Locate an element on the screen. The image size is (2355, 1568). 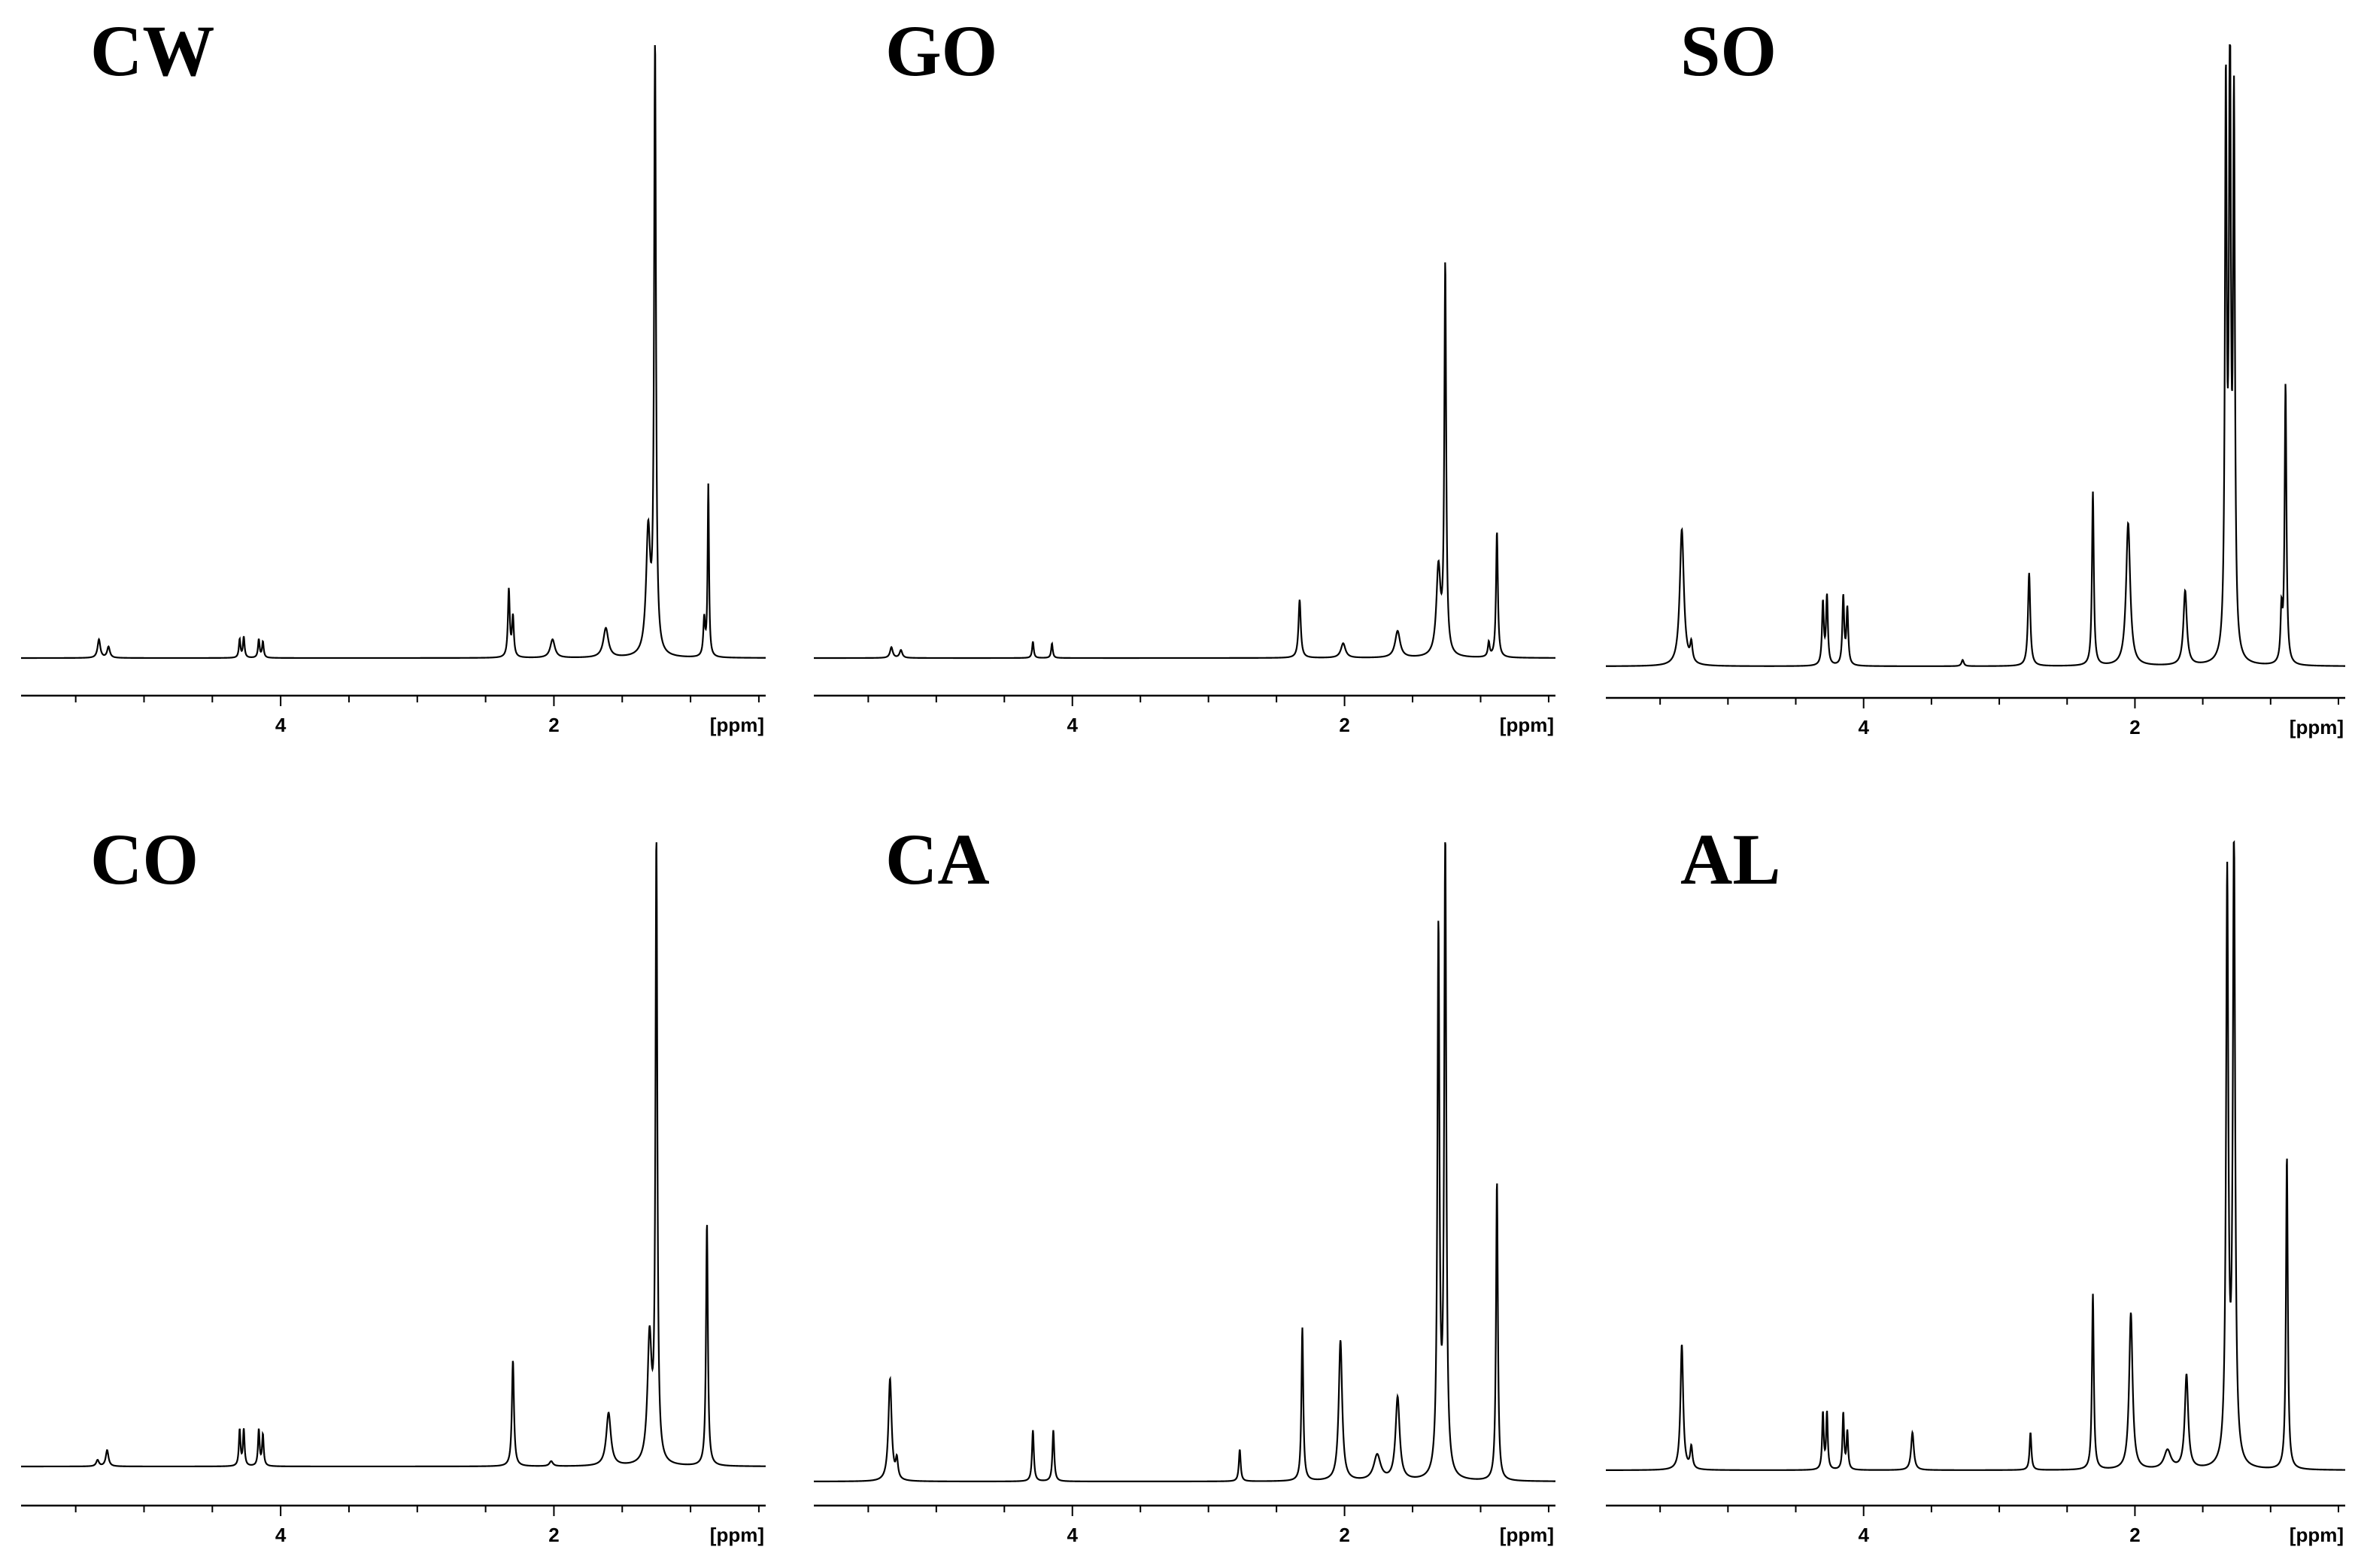
spectrum-panel-al: AL 4 2 [ppm] is located at coordinates (1975, 1182).